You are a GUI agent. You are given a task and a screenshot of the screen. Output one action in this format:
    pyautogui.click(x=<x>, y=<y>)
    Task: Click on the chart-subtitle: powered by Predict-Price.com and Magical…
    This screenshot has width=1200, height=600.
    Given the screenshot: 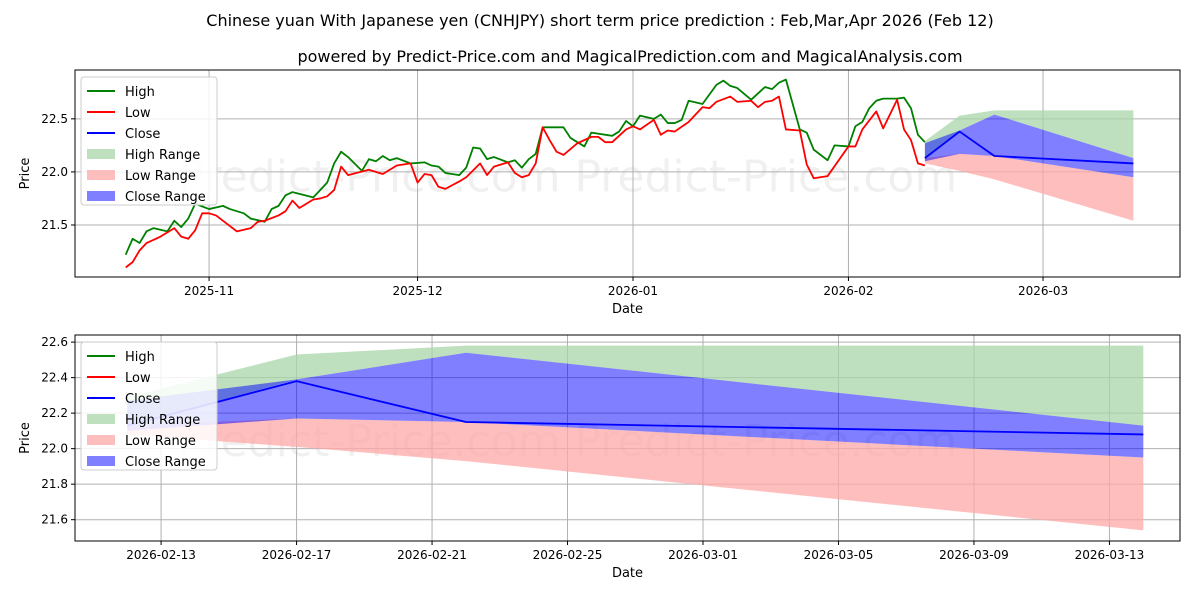 What is the action you would take?
    pyautogui.click(x=629, y=56)
    